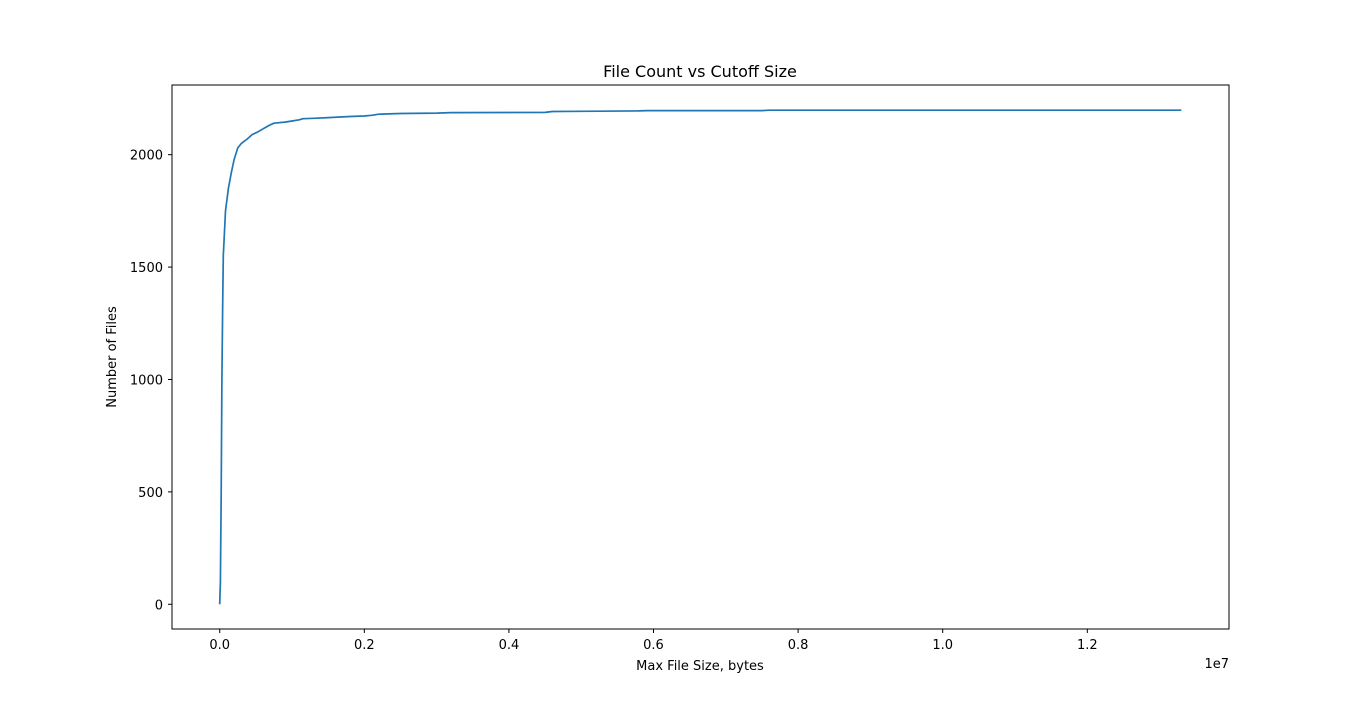  I want to click on x-axis-label: Max File Size, bytes, so click(700, 666).